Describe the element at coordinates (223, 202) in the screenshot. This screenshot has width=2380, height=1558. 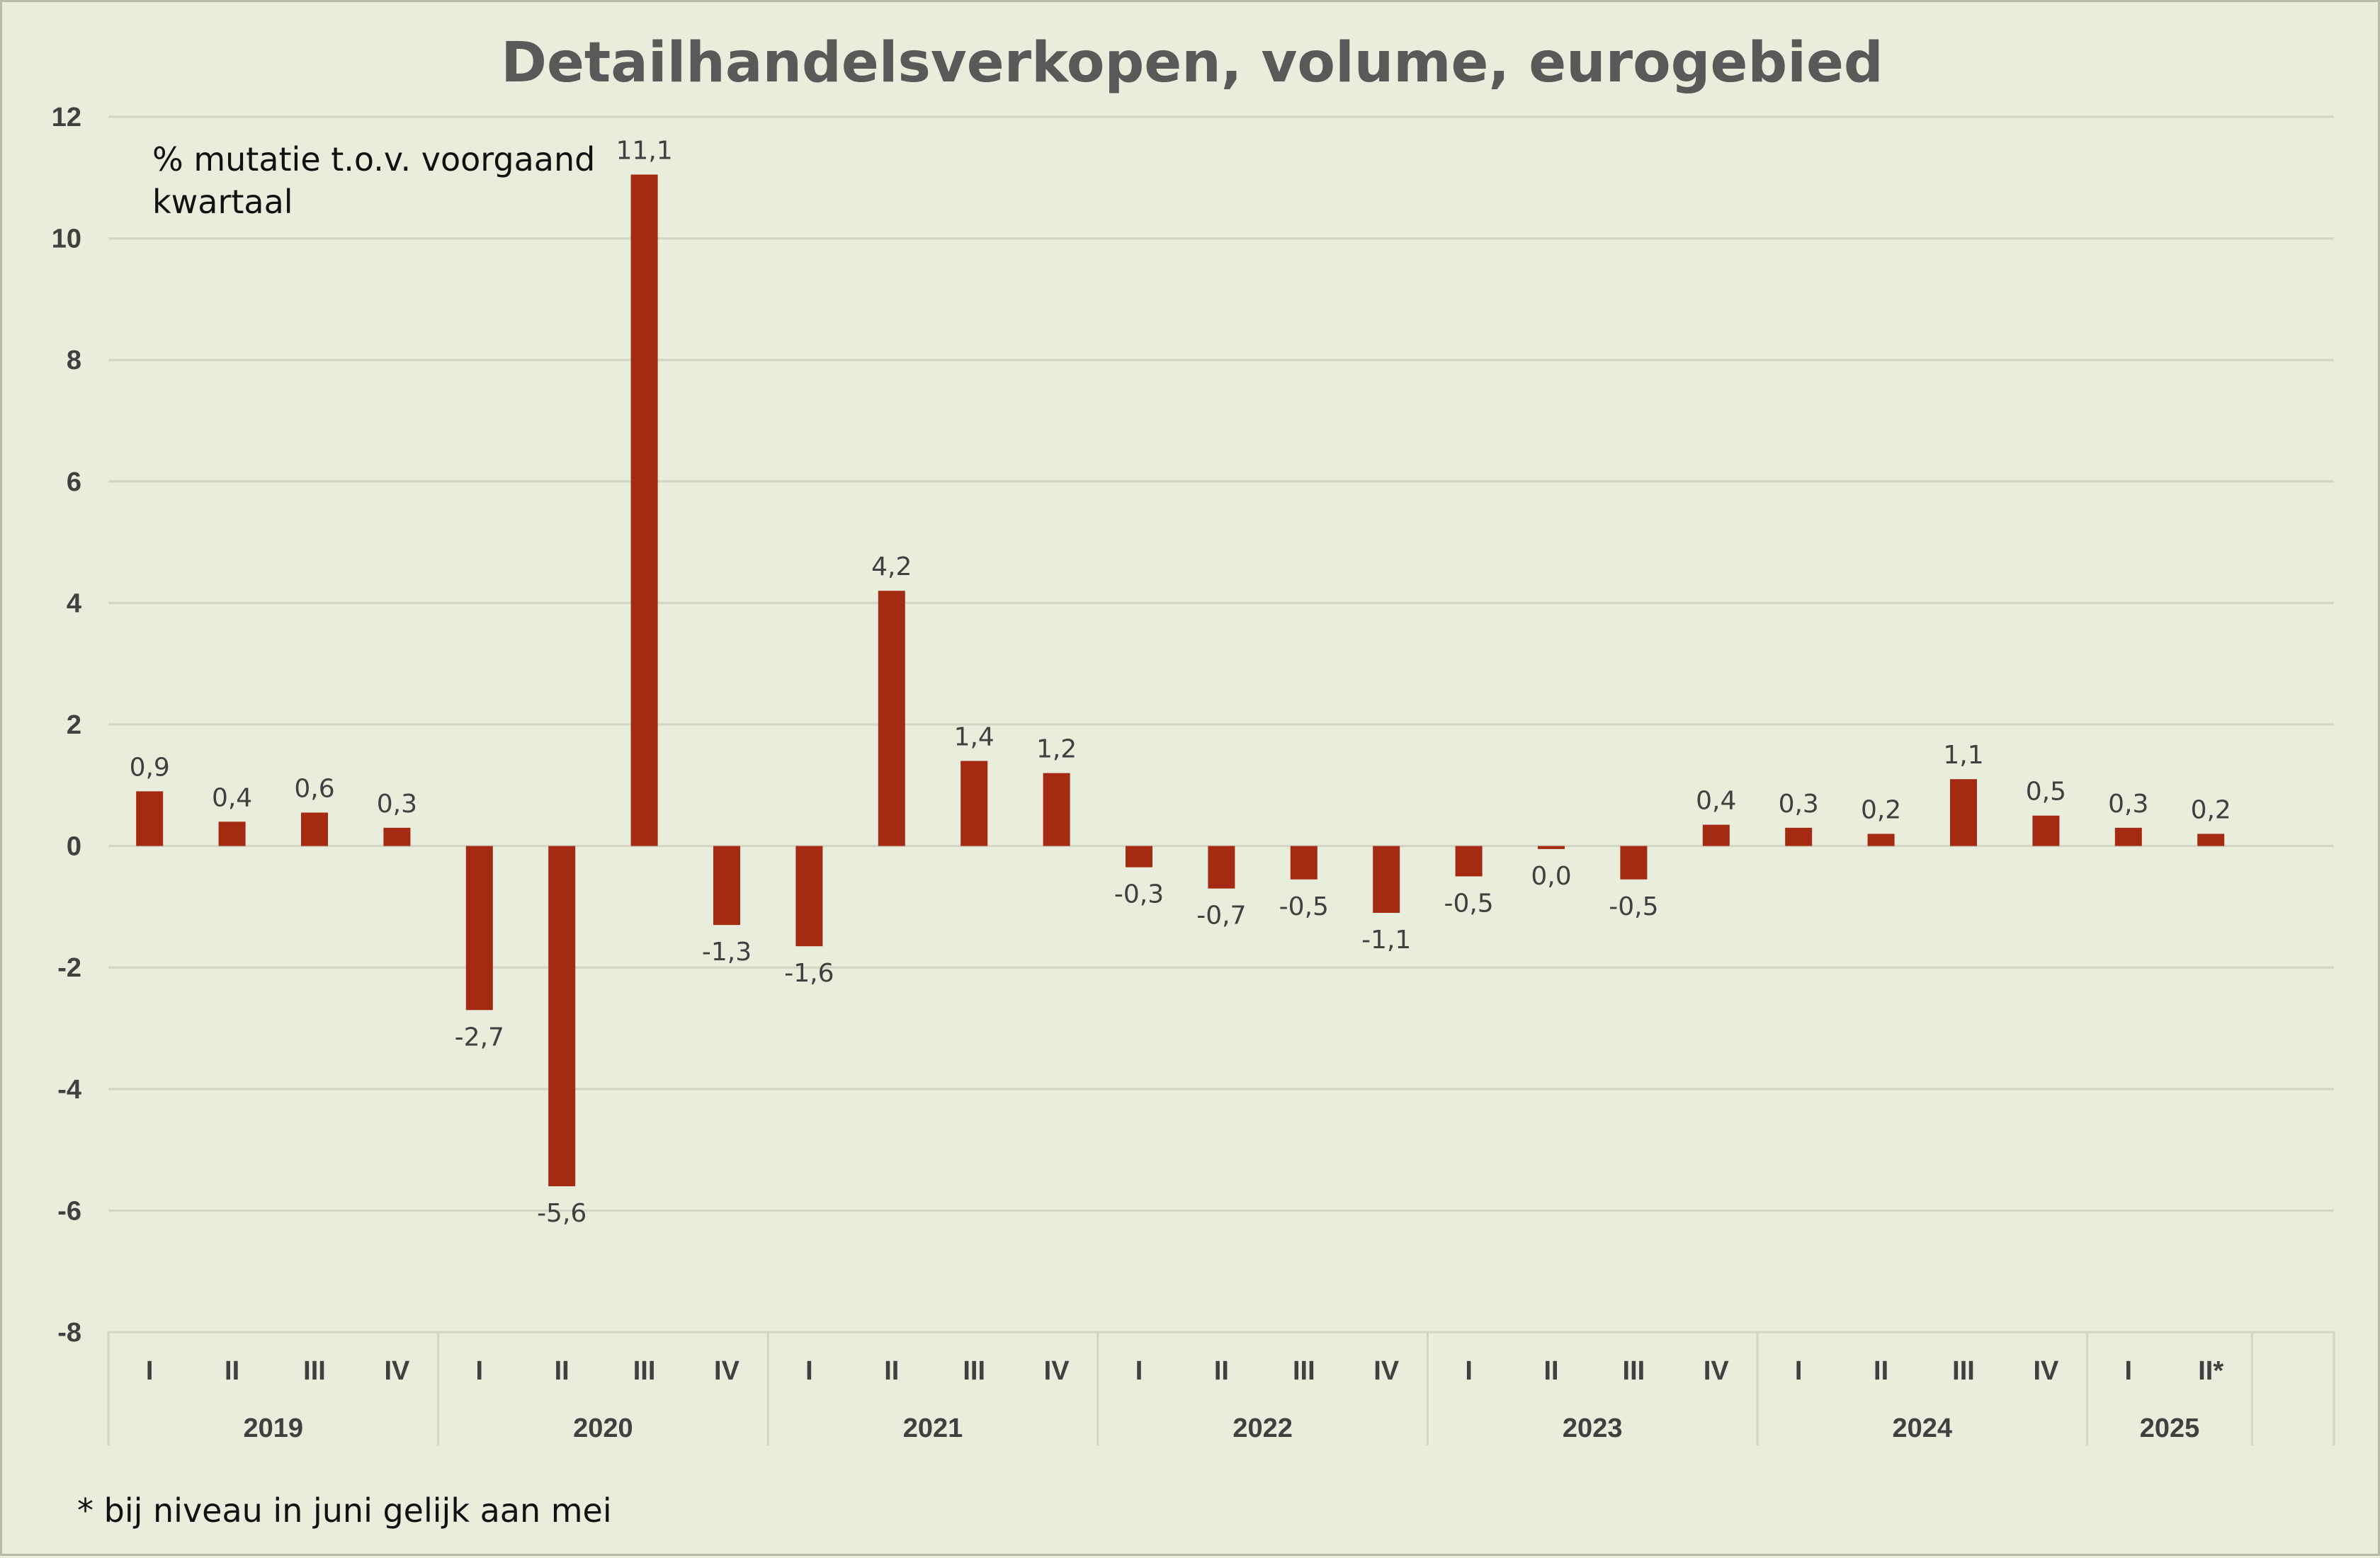
I see `y-annotation-line-2: kwartaal` at that location.